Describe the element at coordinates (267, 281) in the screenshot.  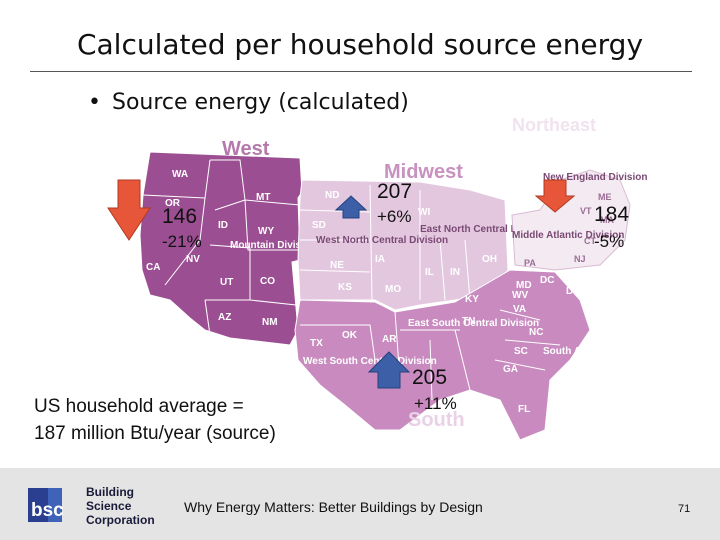
I see `svg-text: CO` at that location.